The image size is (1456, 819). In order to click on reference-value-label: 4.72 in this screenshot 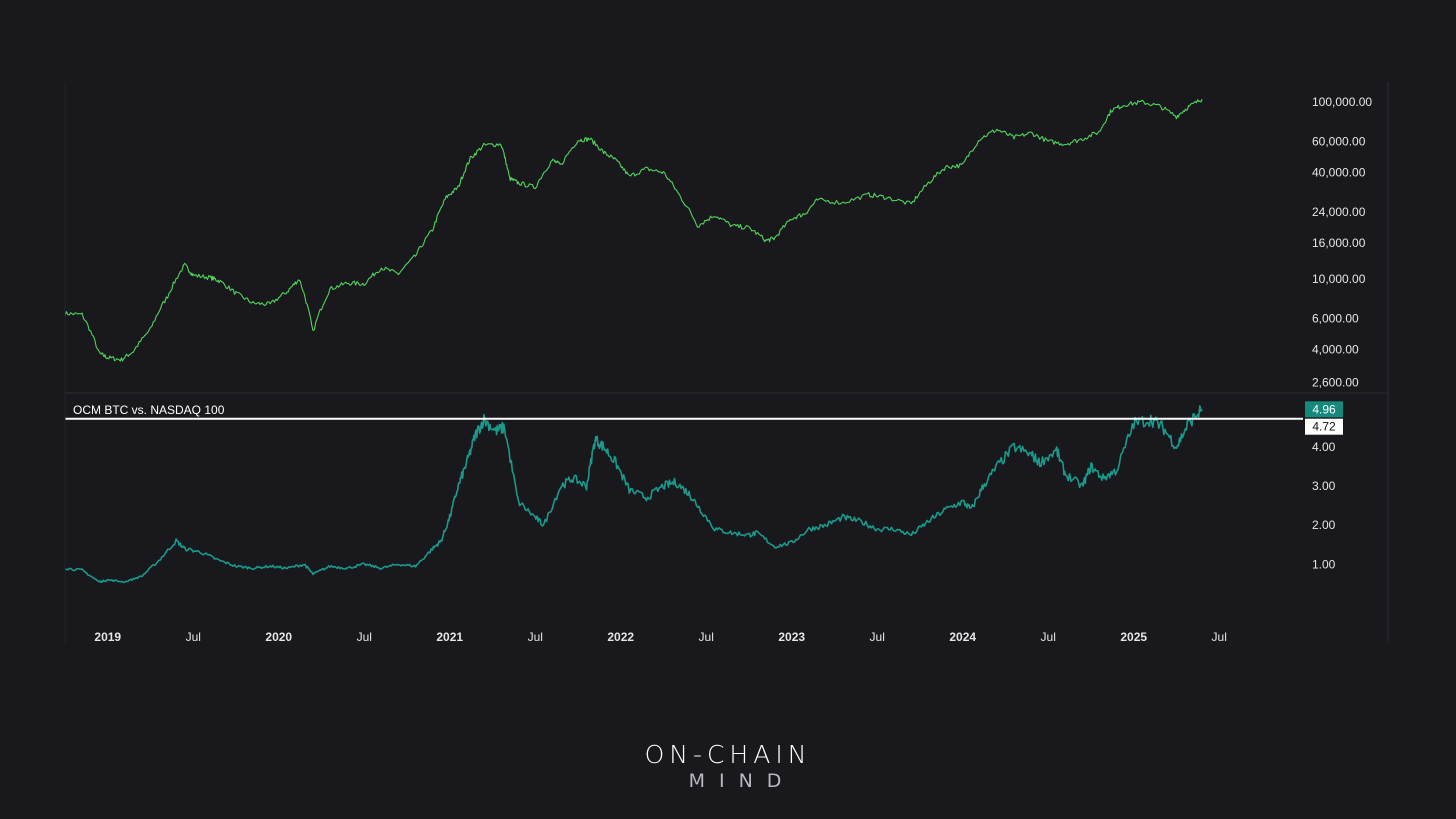, I will do `click(1324, 427)`.